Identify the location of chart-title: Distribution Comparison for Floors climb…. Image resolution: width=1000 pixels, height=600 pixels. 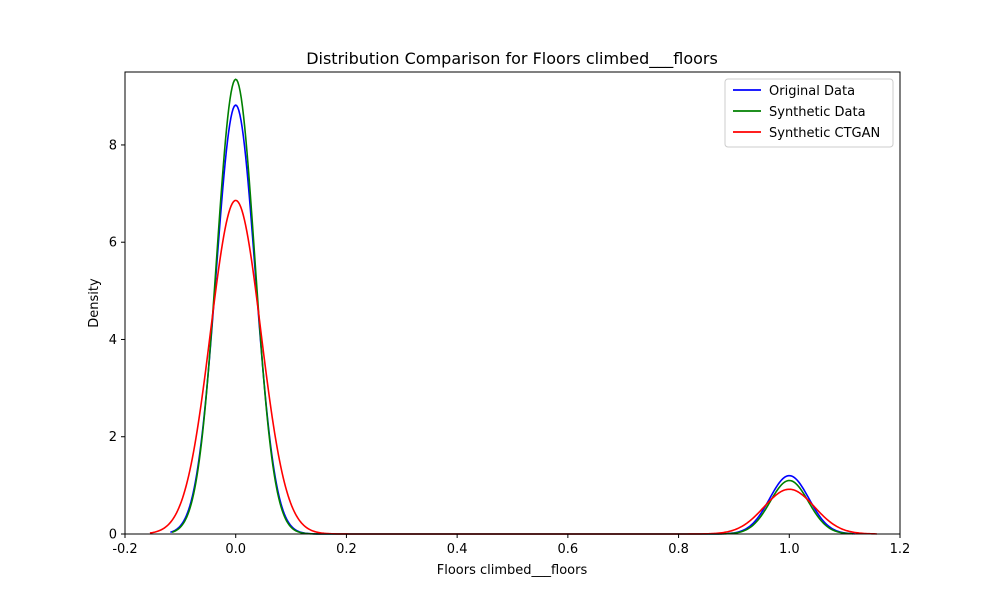
(512, 59).